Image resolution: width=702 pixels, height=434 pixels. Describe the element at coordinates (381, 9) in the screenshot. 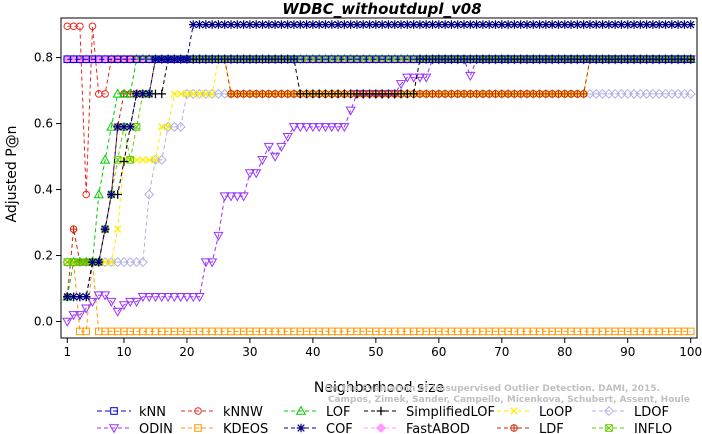

I see `chart-title: WDBC_withoutdupl_v08` at that location.